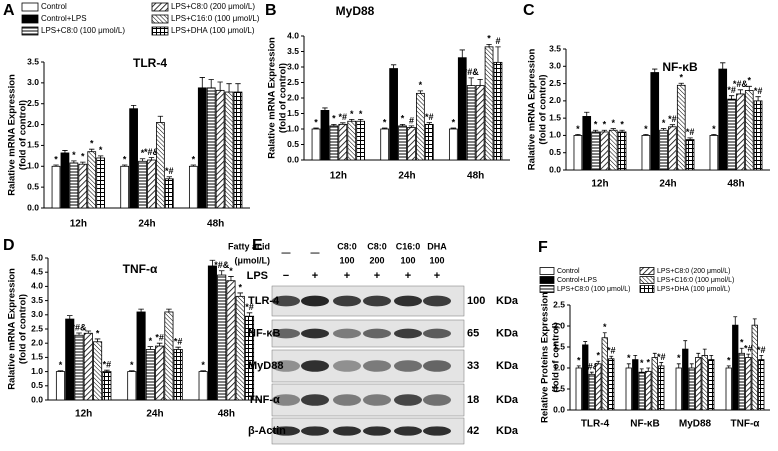 The image size is (778, 451). What do you see at coordinates (437, 246) in the screenshot?
I see `lane-agent: DHA` at bounding box center [437, 246].